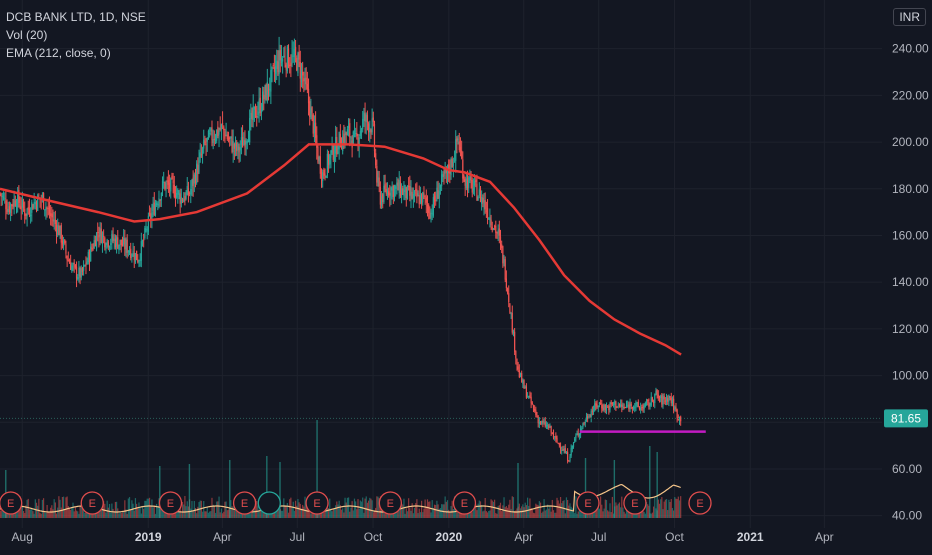  I want to click on ema-indicator-label: EMA (212, close, 0), so click(58, 53).